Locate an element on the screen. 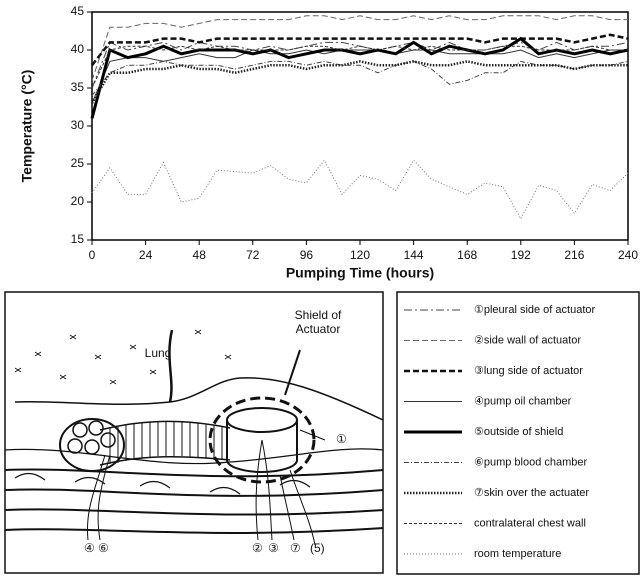  legend-label: ⑥pump blood chamber is located at coordinates (531, 462).